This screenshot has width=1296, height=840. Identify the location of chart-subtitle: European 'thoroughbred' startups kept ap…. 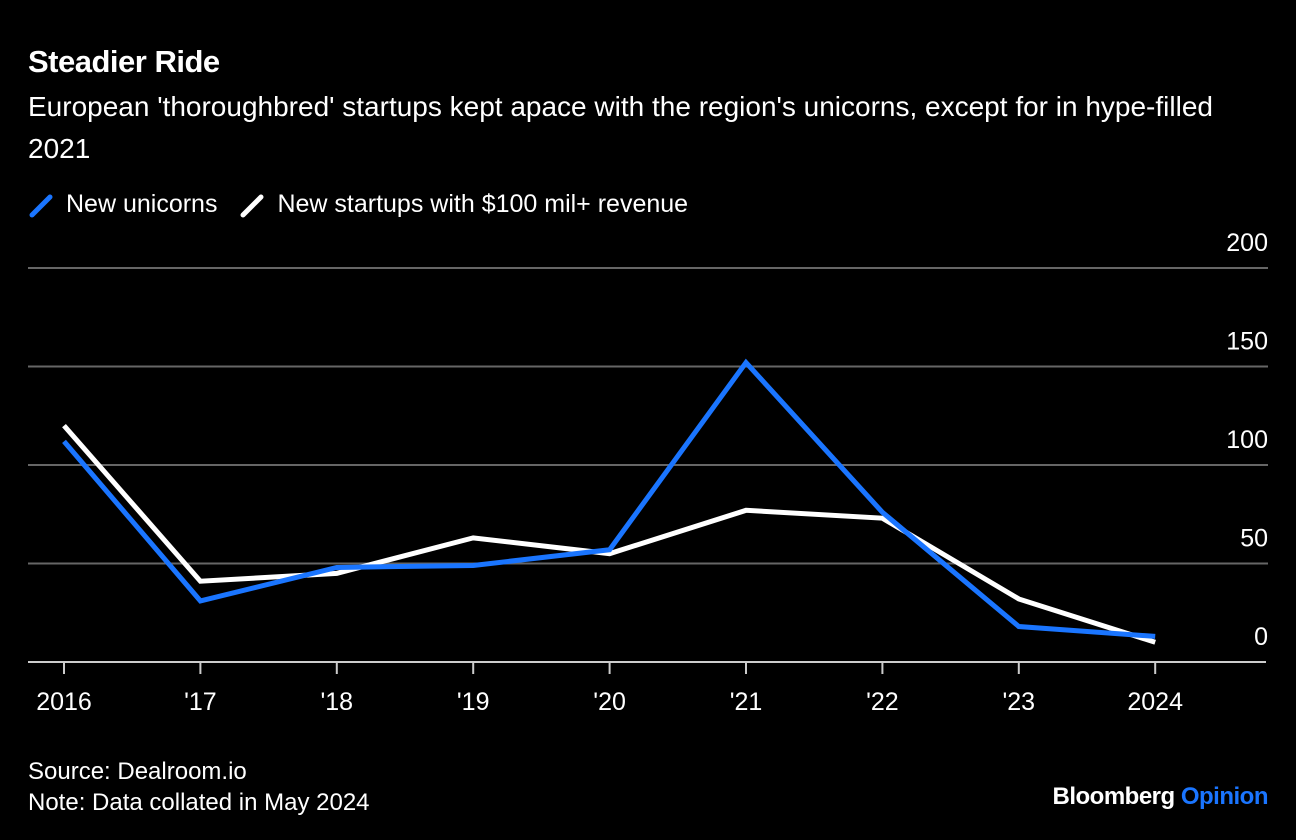
(620, 127).